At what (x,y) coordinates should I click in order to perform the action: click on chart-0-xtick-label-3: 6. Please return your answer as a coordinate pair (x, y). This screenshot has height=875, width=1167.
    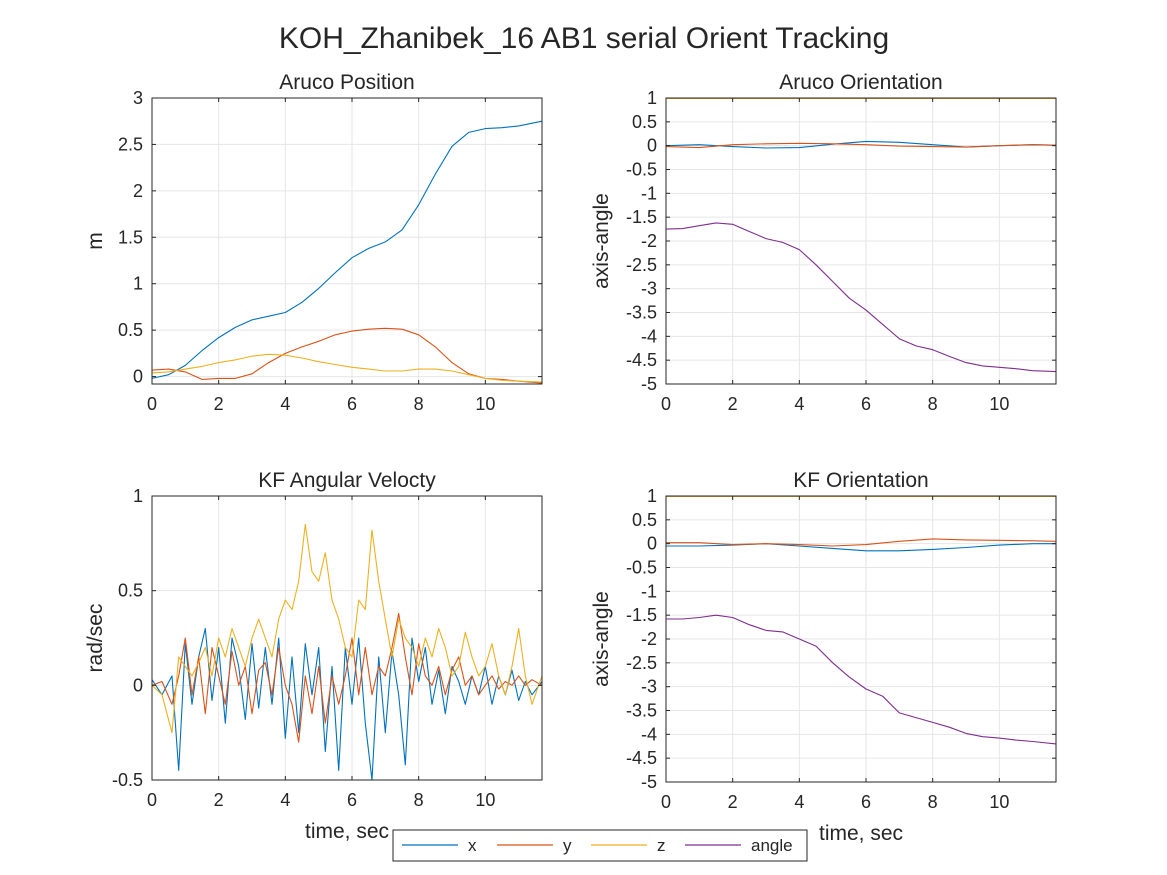
    Looking at the image, I should click on (352, 404).